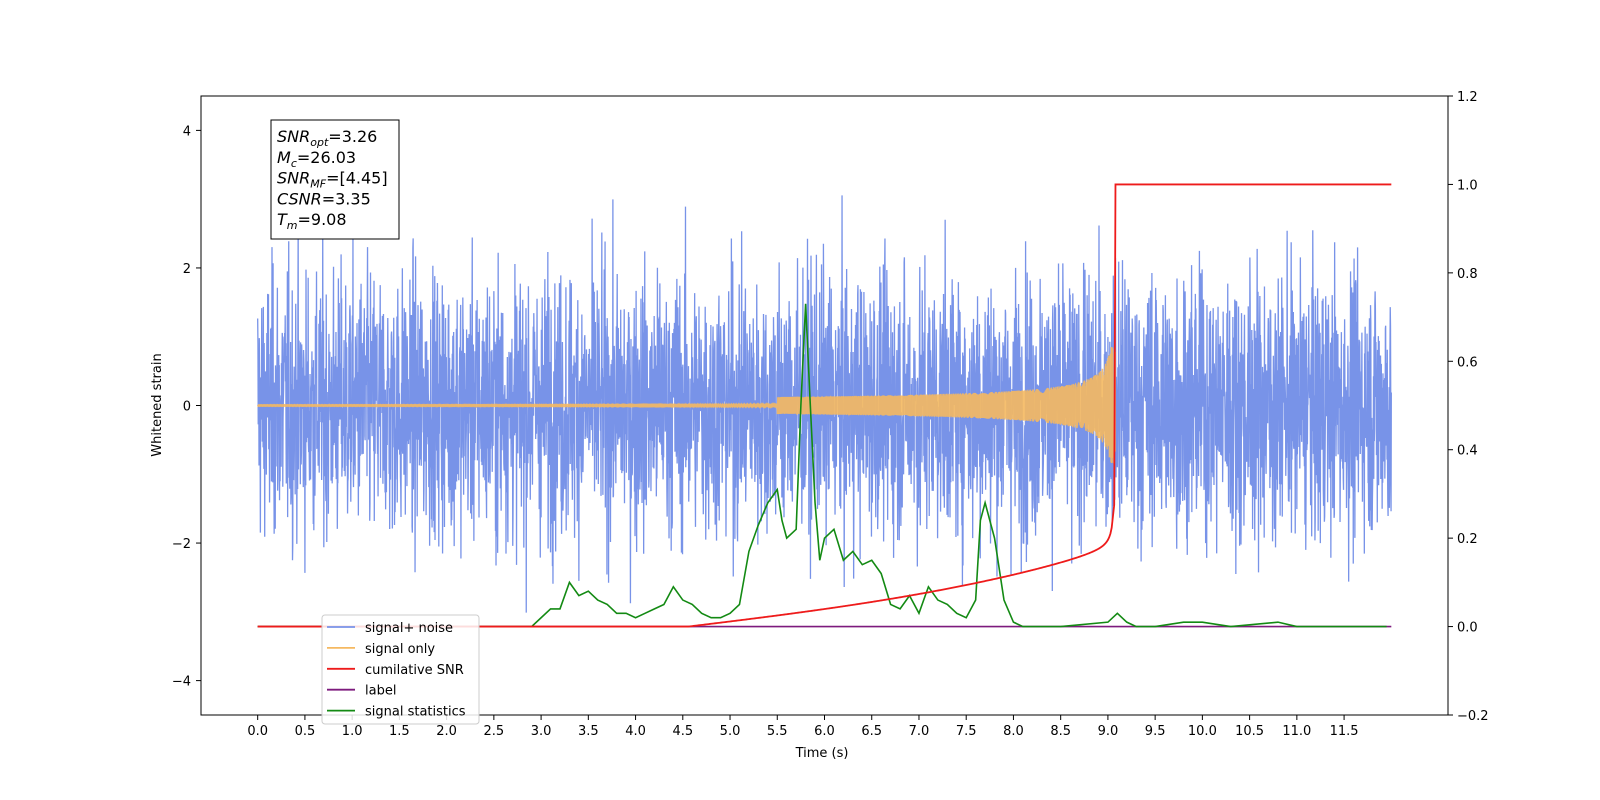  Describe the element at coordinates (380, 691) in the screenshot. I see `legend-label: label` at that location.